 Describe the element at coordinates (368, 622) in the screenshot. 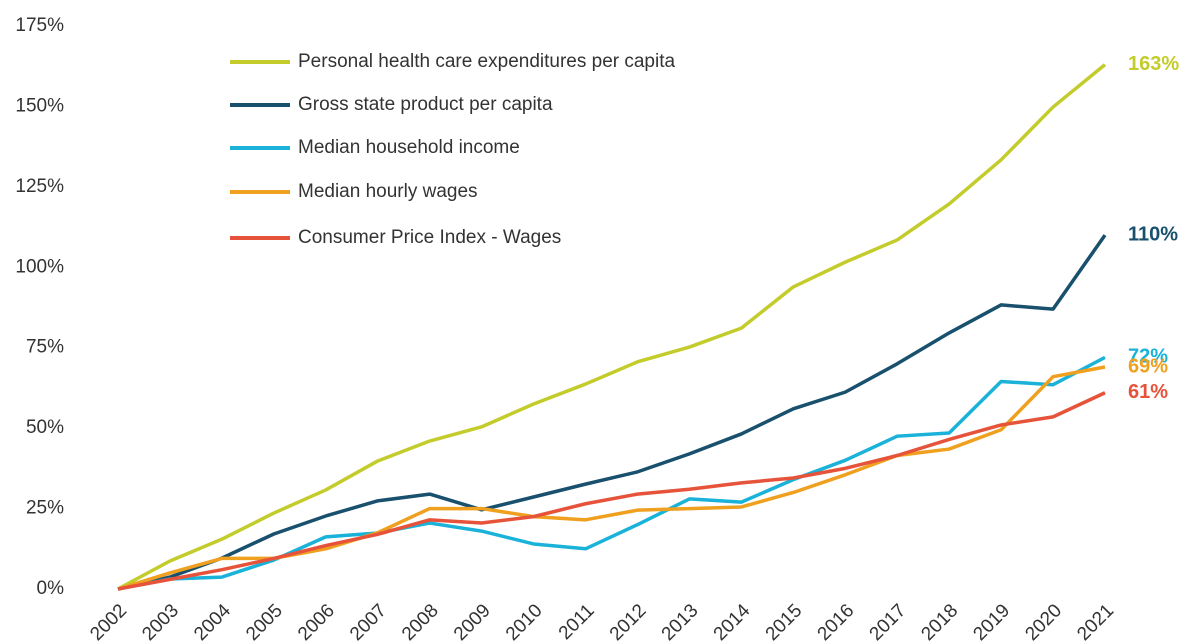

I see `x-tick-label: 2007` at that location.